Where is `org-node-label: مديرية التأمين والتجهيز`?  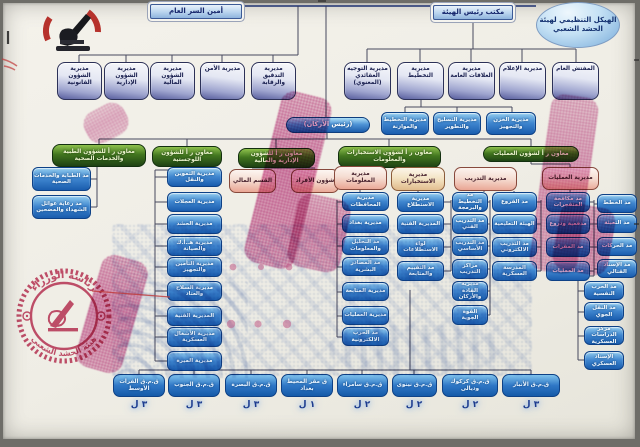
org-node-label: مديرية التأمين والتجهيز is located at coordinates (194, 266).